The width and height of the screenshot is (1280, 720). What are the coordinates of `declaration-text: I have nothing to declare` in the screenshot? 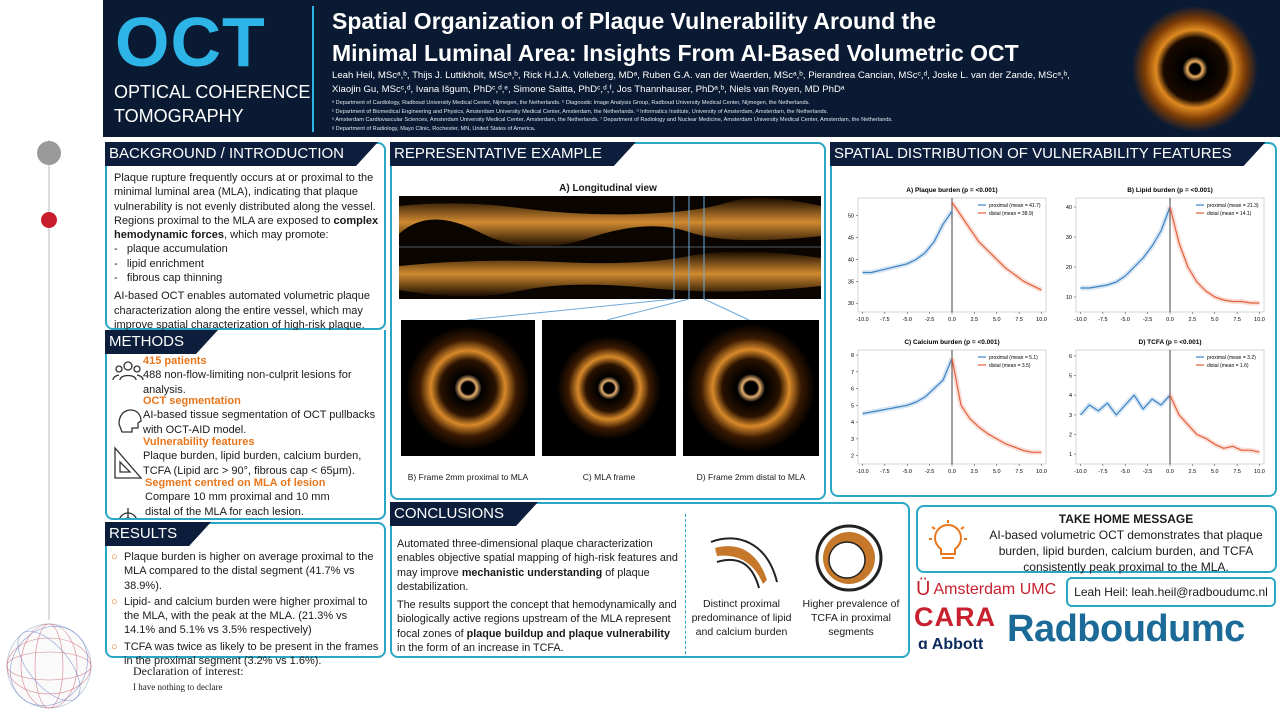 It's located at (178, 687).